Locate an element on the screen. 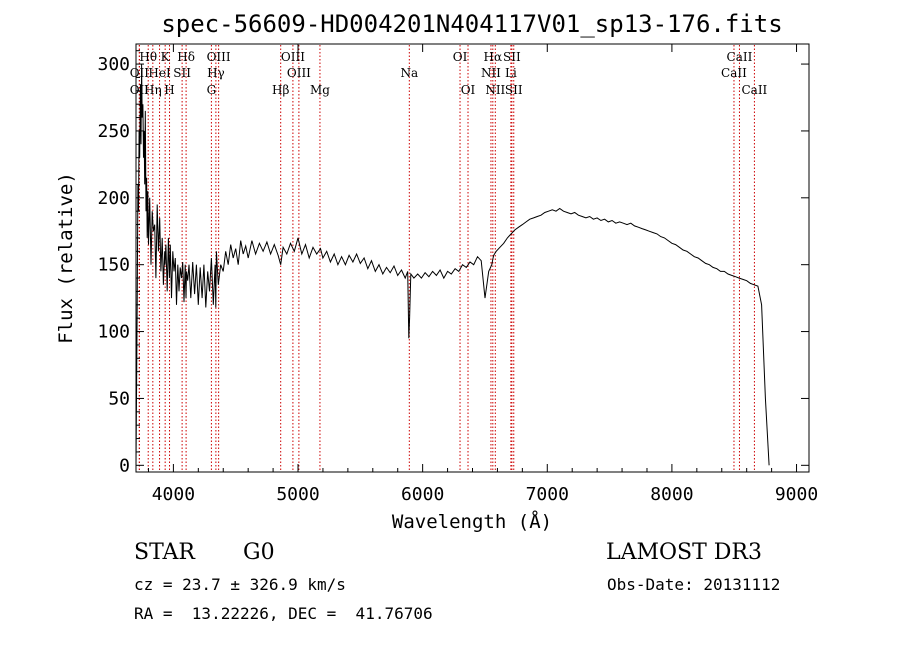 The width and height of the screenshot is (900, 649). x-tick-label-4000: 4000 is located at coordinates (173, 494).